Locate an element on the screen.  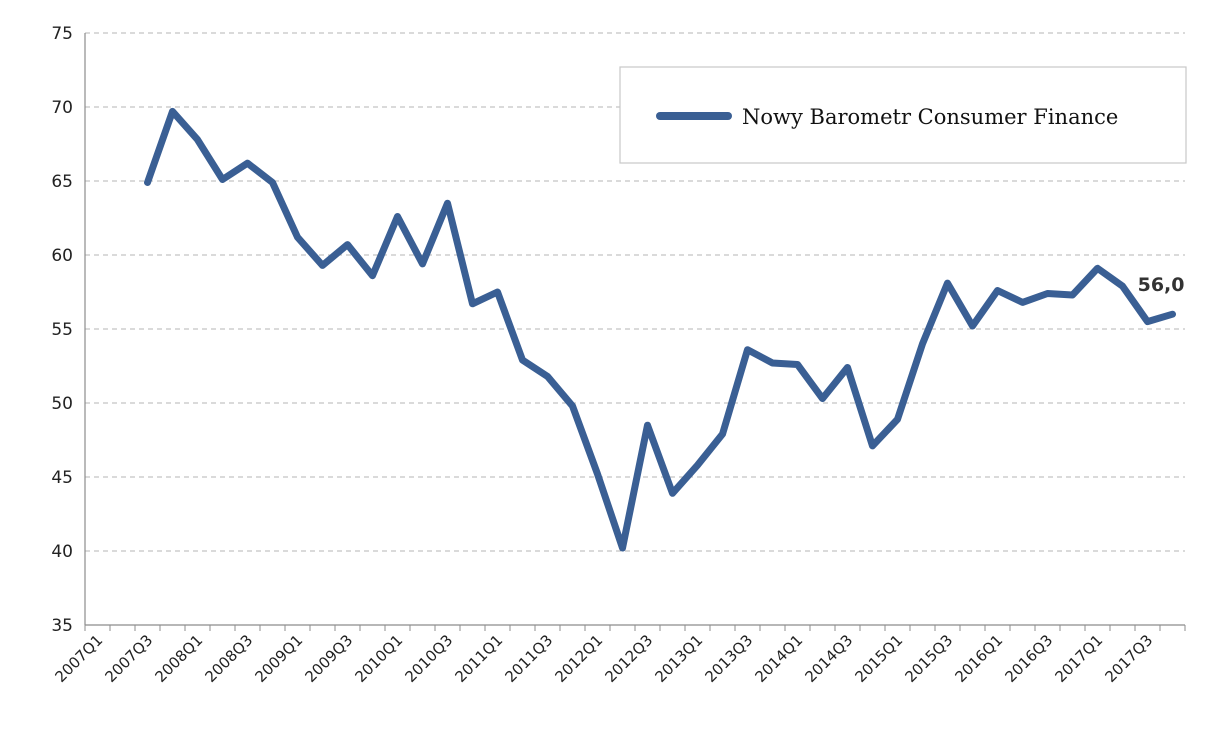
y-tick-label: 65 is located at coordinates (62, 182).